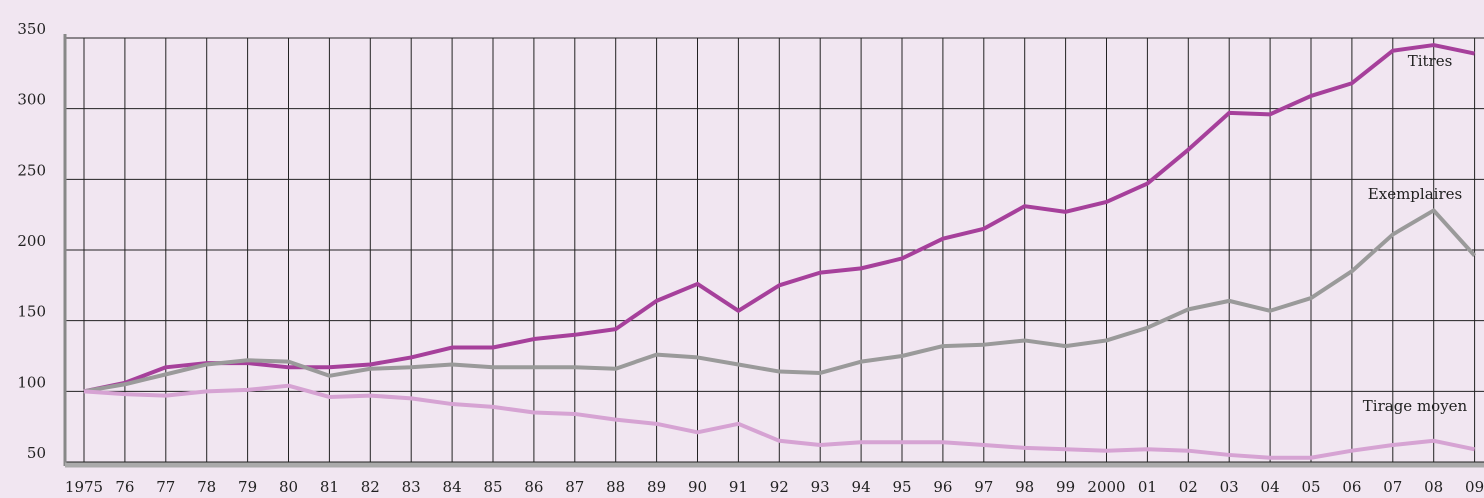 The image size is (1484, 498). I want to click on x-tick-label: 89, so click(656, 487).